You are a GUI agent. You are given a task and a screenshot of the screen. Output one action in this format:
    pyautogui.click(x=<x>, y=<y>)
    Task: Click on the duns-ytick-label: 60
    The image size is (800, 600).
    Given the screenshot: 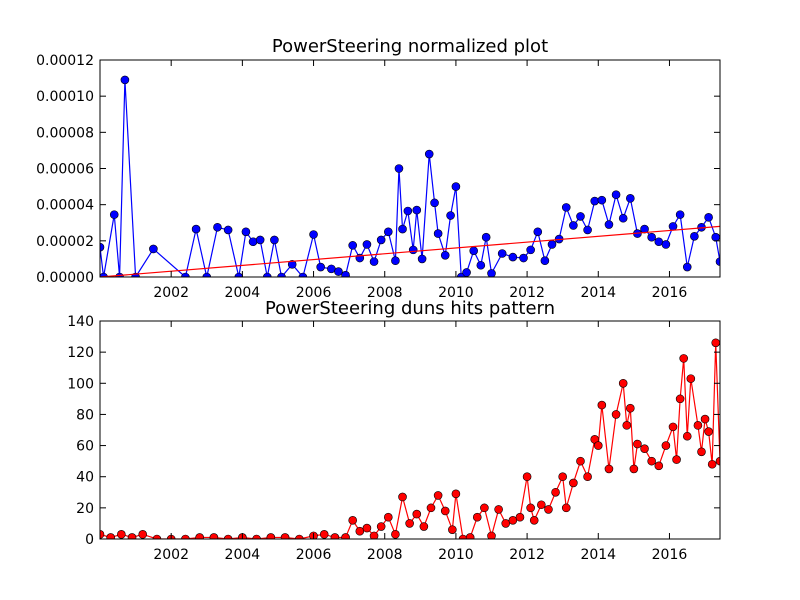 What is the action you would take?
    pyautogui.click(x=85, y=447)
    